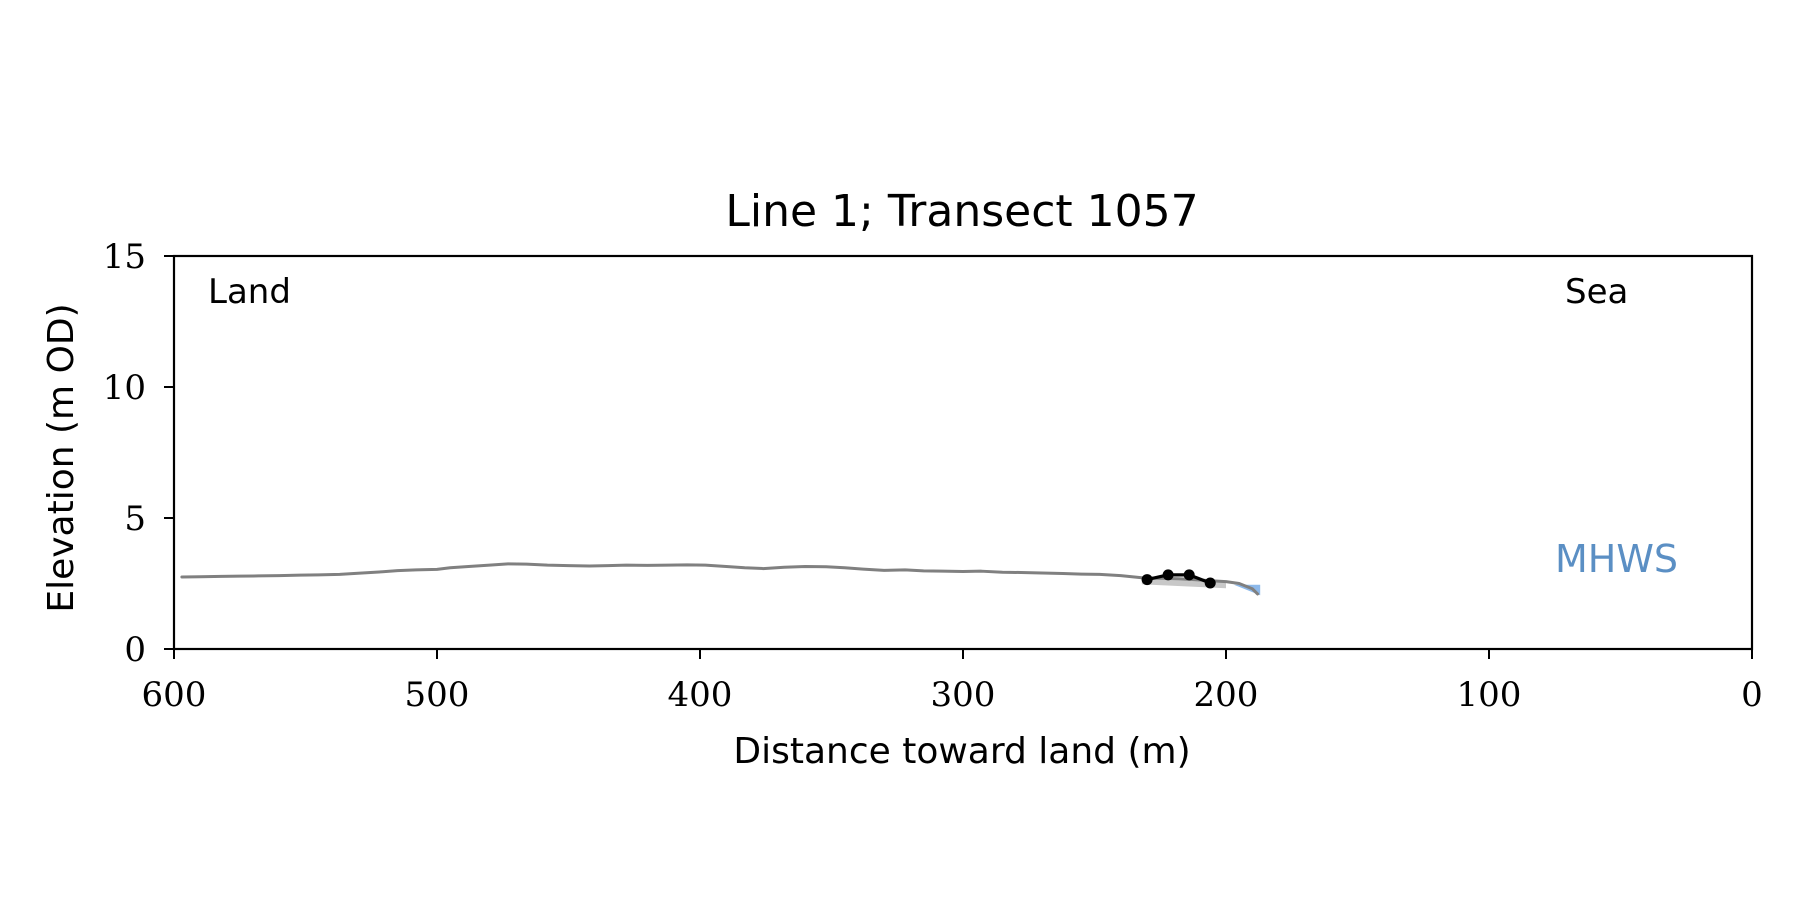 The image size is (1800, 905). What do you see at coordinates (61, 457) in the screenshot?
I see `y-axis-label: Elevation (m OD)` at bounding box center [61, 457].